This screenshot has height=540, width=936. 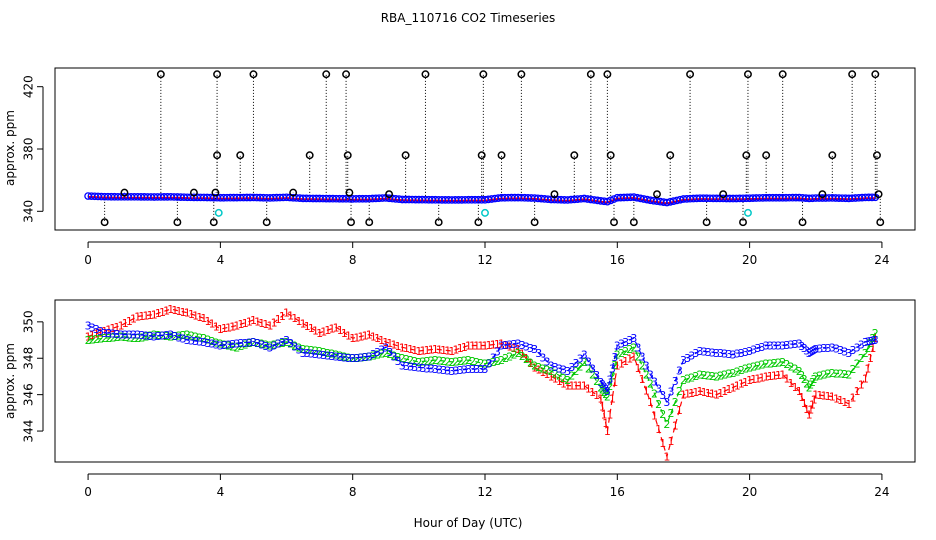 I want to click on chart-title: RBA_110716 CO2 Timeseries, so click(x=468, y=18).